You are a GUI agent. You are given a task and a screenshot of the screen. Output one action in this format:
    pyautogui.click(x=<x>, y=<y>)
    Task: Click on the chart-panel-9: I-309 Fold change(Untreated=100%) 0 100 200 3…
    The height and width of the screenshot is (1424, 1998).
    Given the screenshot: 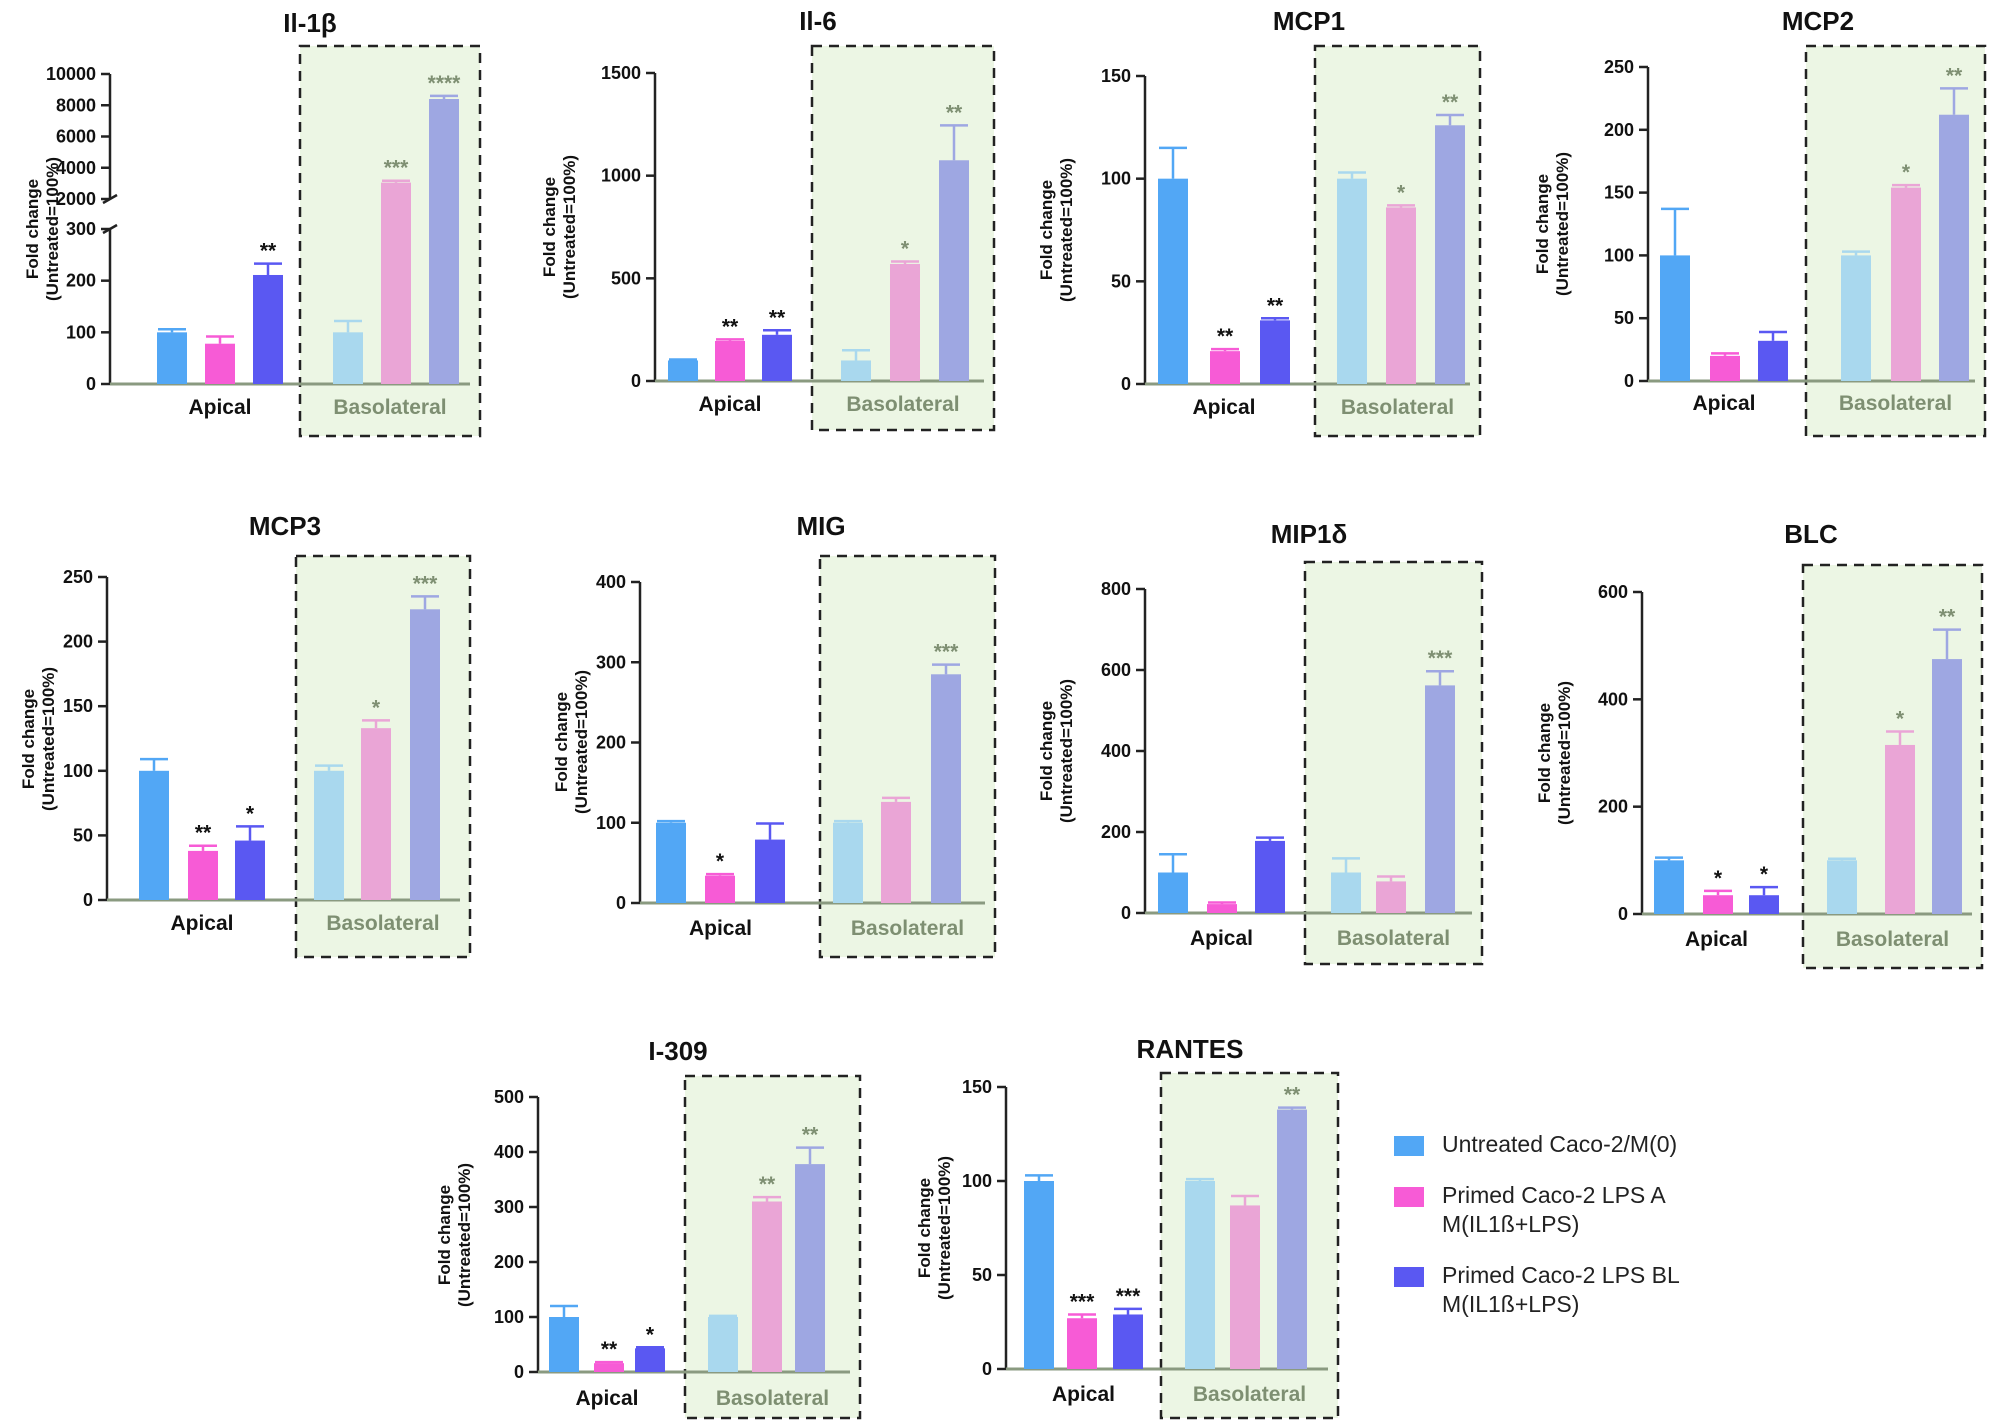 What is the action you would take?
    pyautogui.click(x=648, y=1228)
    